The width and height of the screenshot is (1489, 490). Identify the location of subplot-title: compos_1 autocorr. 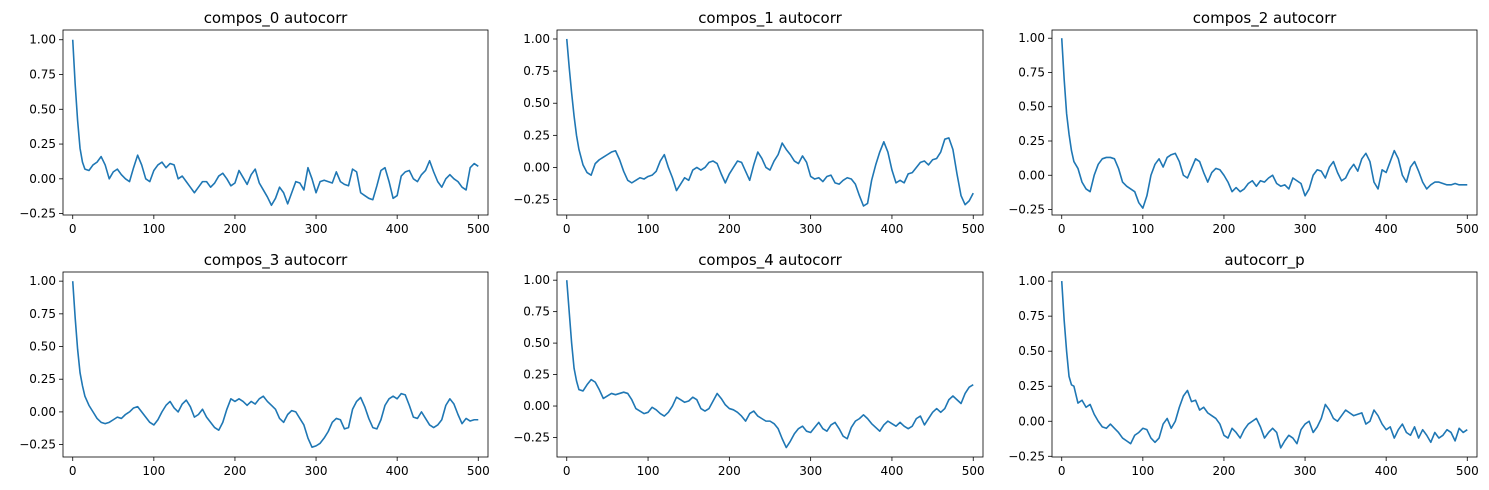
(770, 18).